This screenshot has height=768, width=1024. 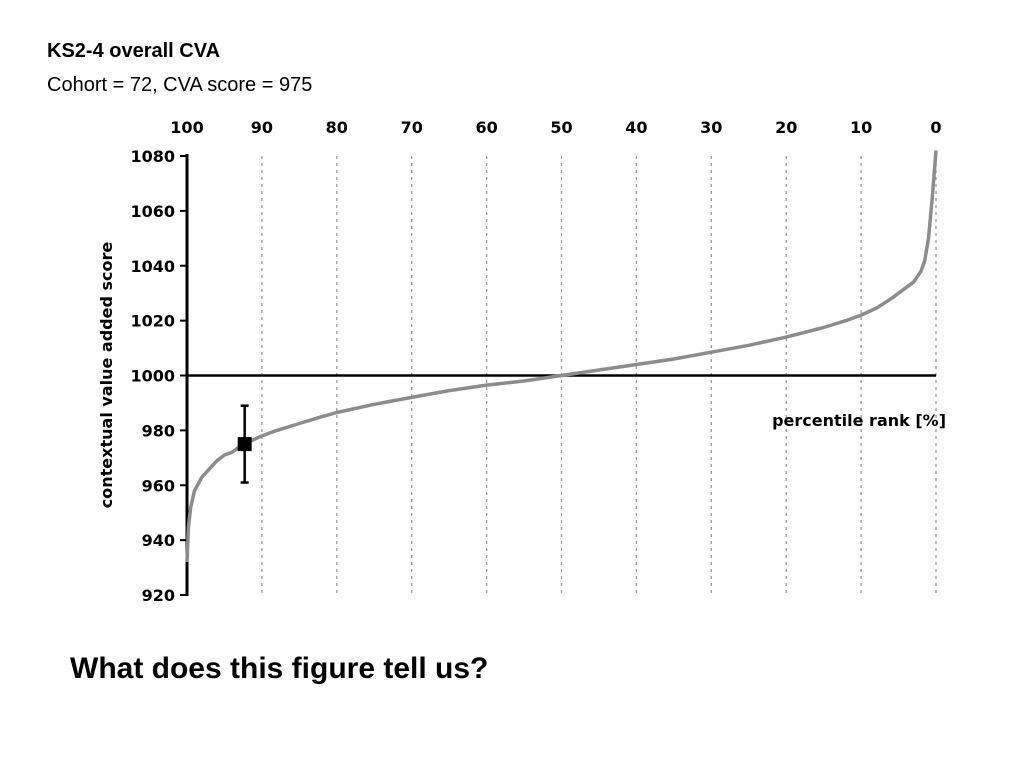 What do you see at coordinates (279, 668) in the screenshot?
I see `discussion-question: What does this figure tell us?` at bounding box center [279, 668].